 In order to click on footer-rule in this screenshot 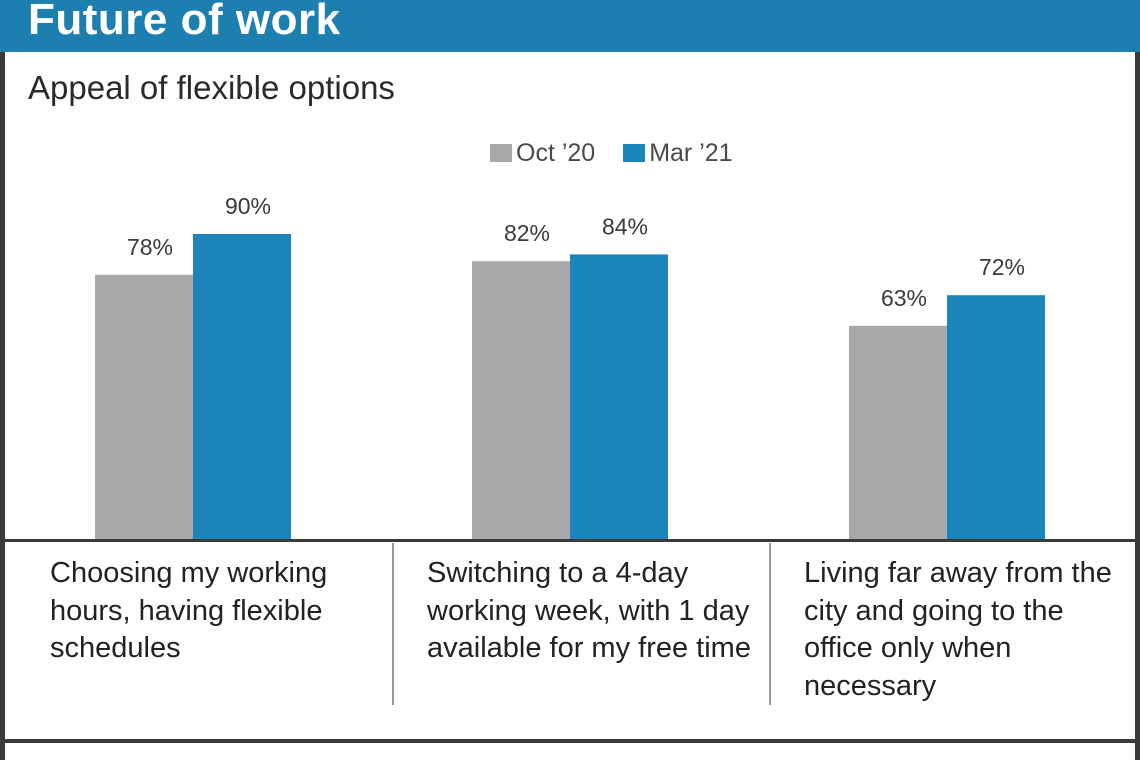, I will do `click(570, 741)`.